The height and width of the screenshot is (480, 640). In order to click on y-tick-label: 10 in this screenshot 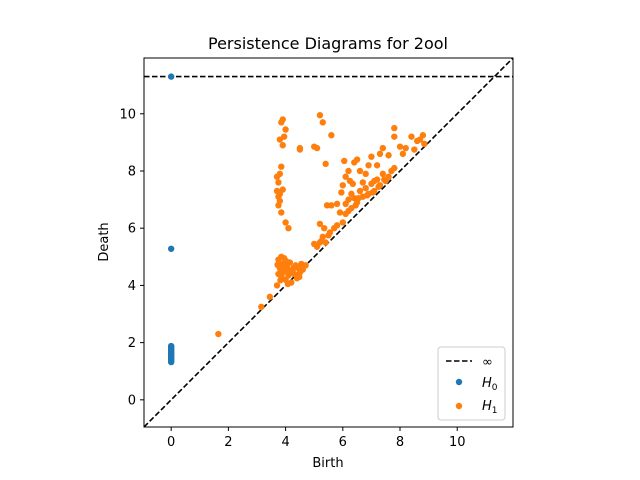, I will do `click(127, 114)`.